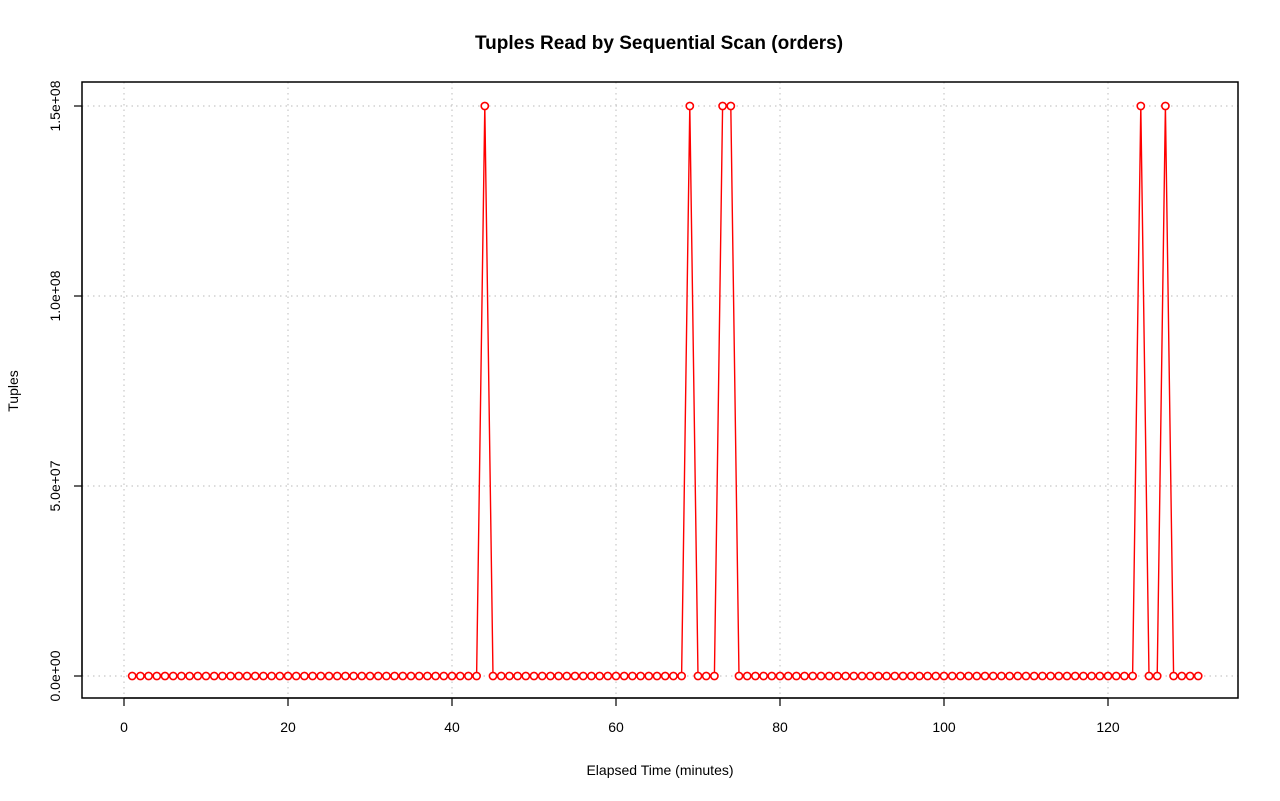  Describe the element at coordinates (659, 43) in the screenshot. I see `chart-title: Tuples Read by Sequential Scan (orders)` at that location.